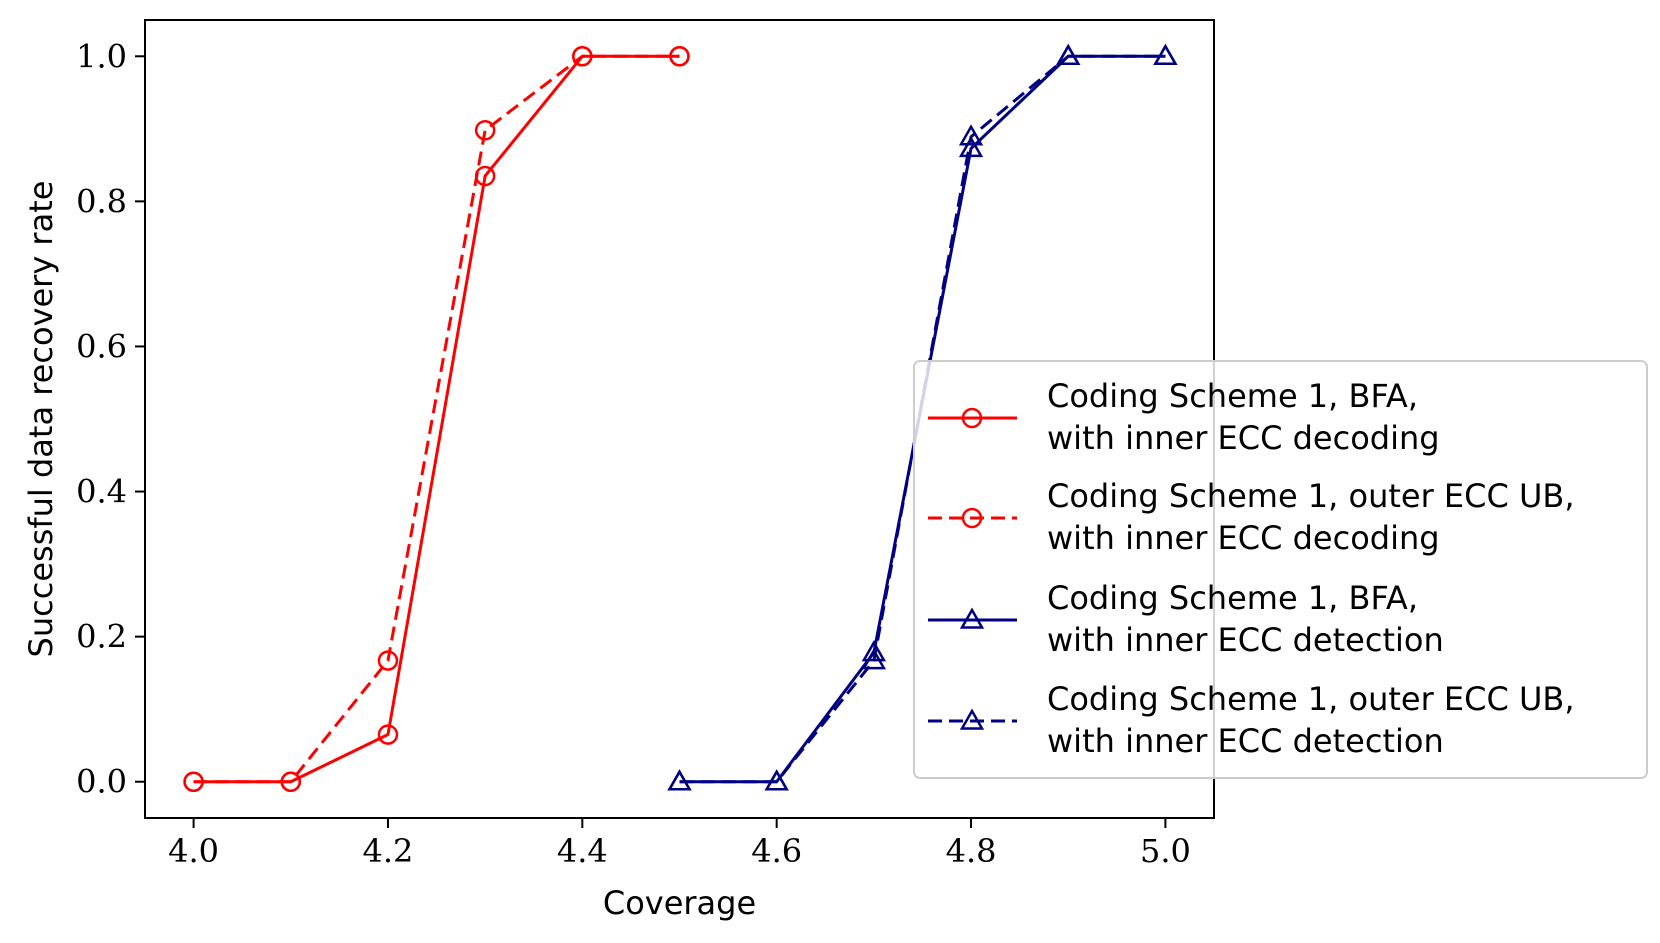 This screenshot has width=1660, height=943. Describe the element at coordinates (582, 851) in the screenshot. I see `x-tick-label: 4.4` at that location.